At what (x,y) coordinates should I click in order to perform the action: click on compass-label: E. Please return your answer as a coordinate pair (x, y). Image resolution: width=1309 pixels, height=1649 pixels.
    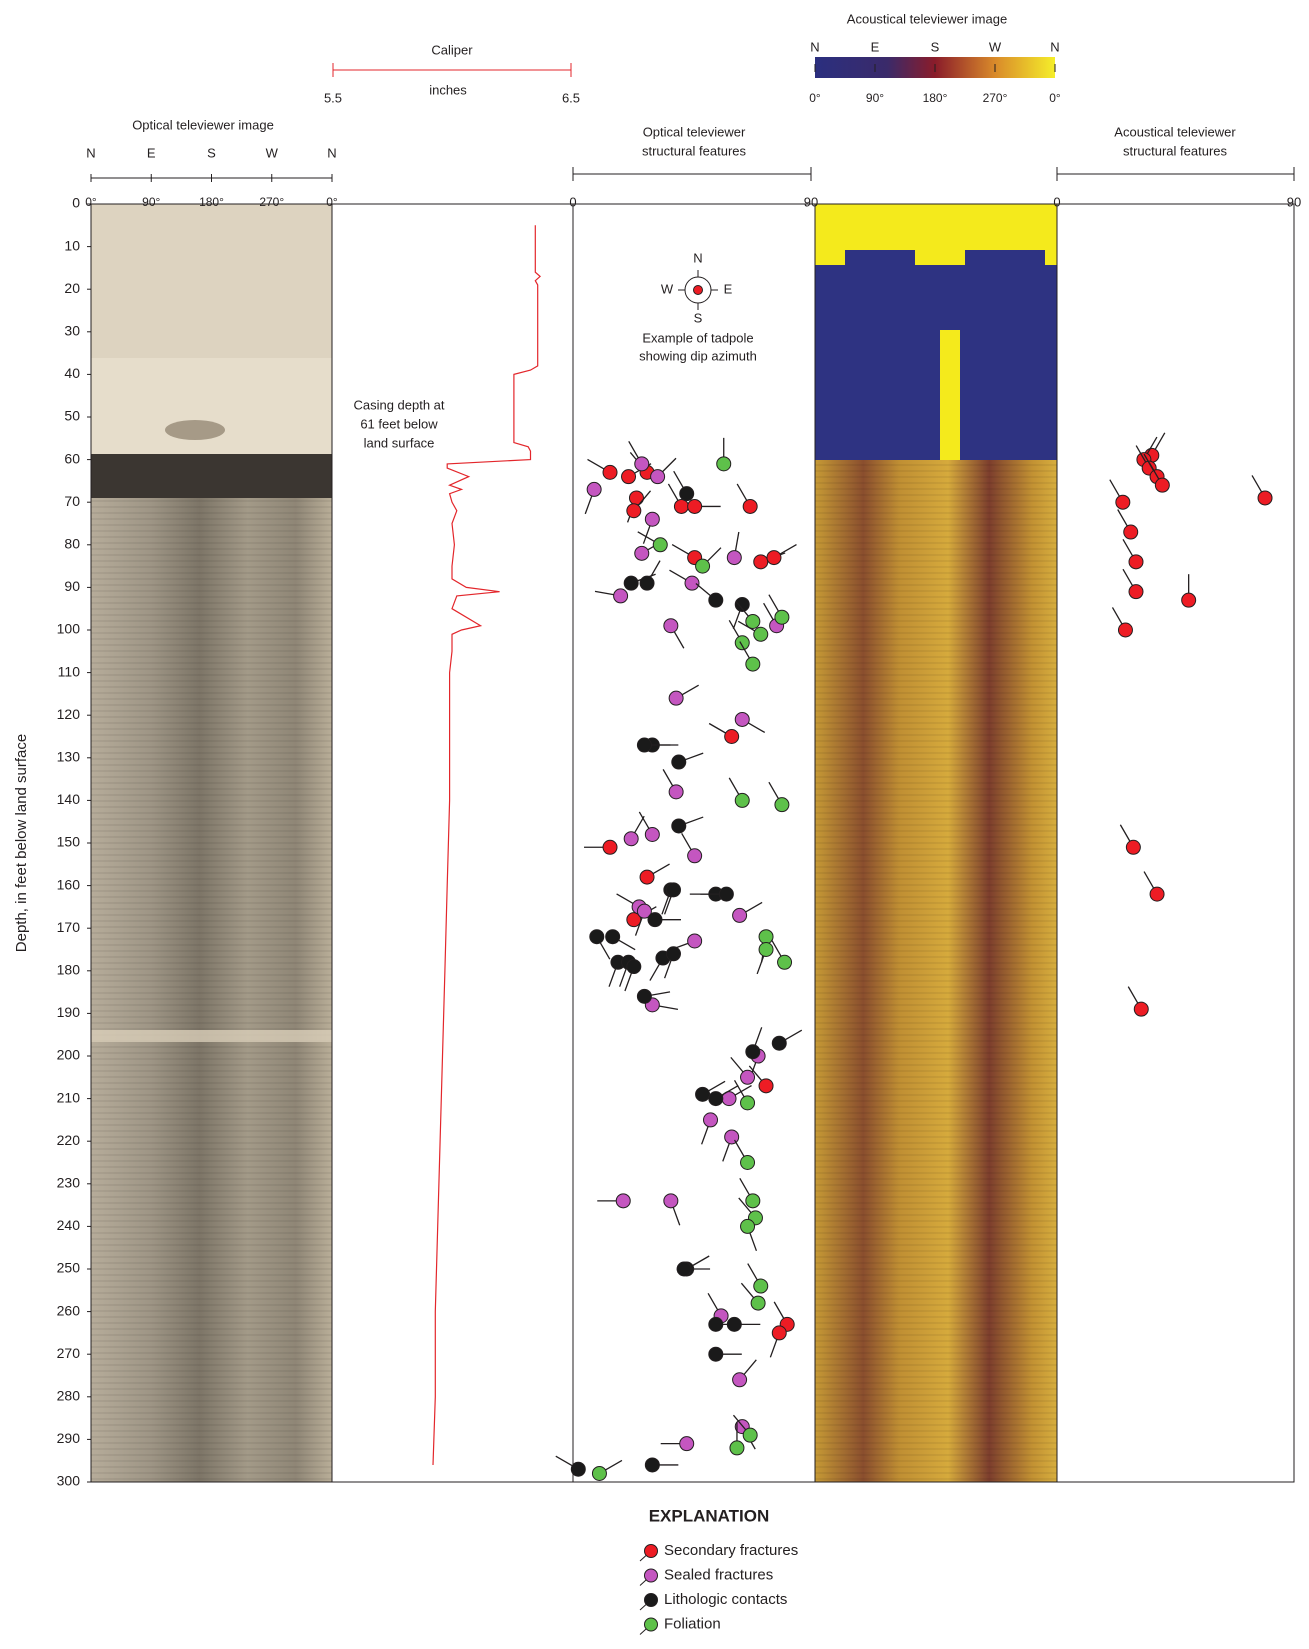
    Looking at the image, I should click on (151, 152).